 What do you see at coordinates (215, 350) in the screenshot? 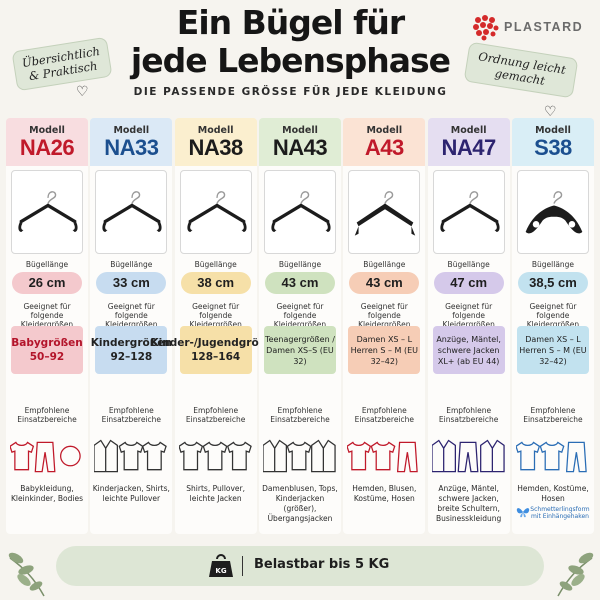
I see `size-range-text: Kinder-/Jugendgrößen 128–164` at bounding box center [215, 350].